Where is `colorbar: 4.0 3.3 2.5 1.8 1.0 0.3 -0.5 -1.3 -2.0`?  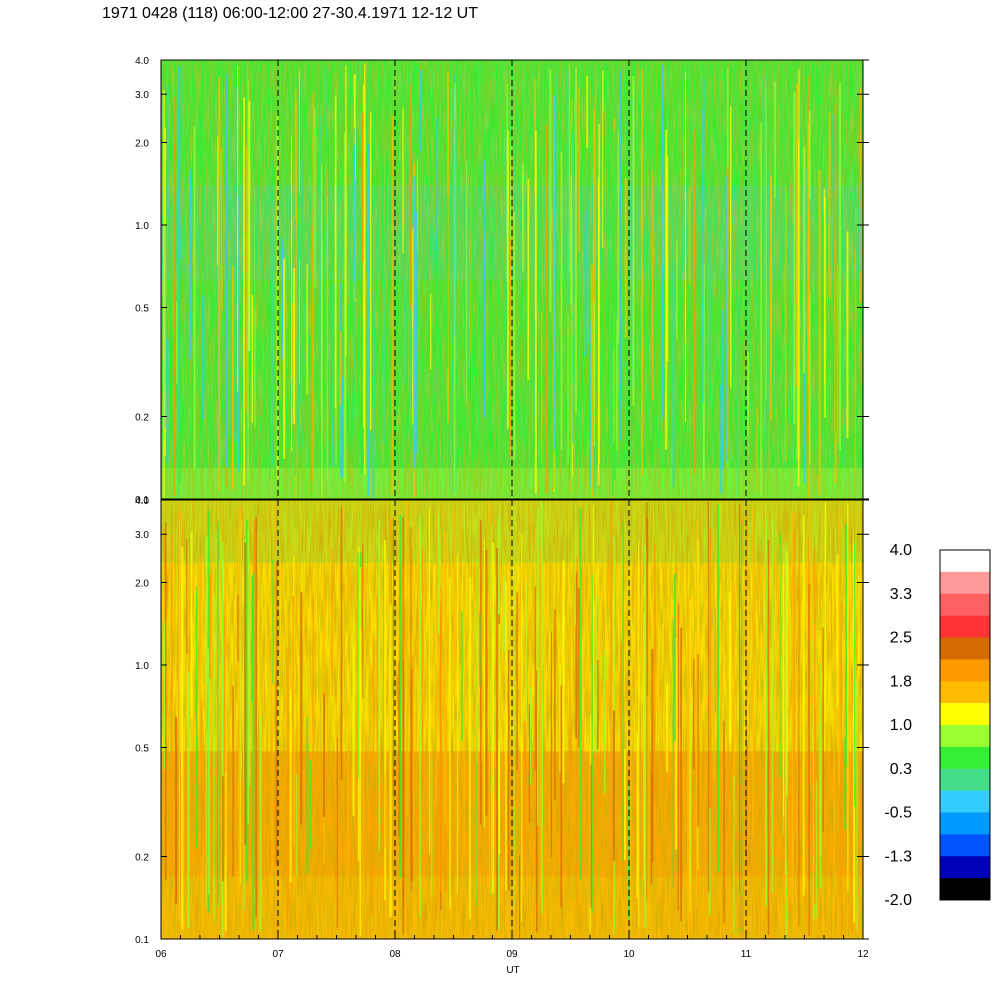 colorbar: 4.0 3.3 2.5 1.8 1.0 0.3 -0.5 -1.3 -2.0 is located at coordinates (937, 725).